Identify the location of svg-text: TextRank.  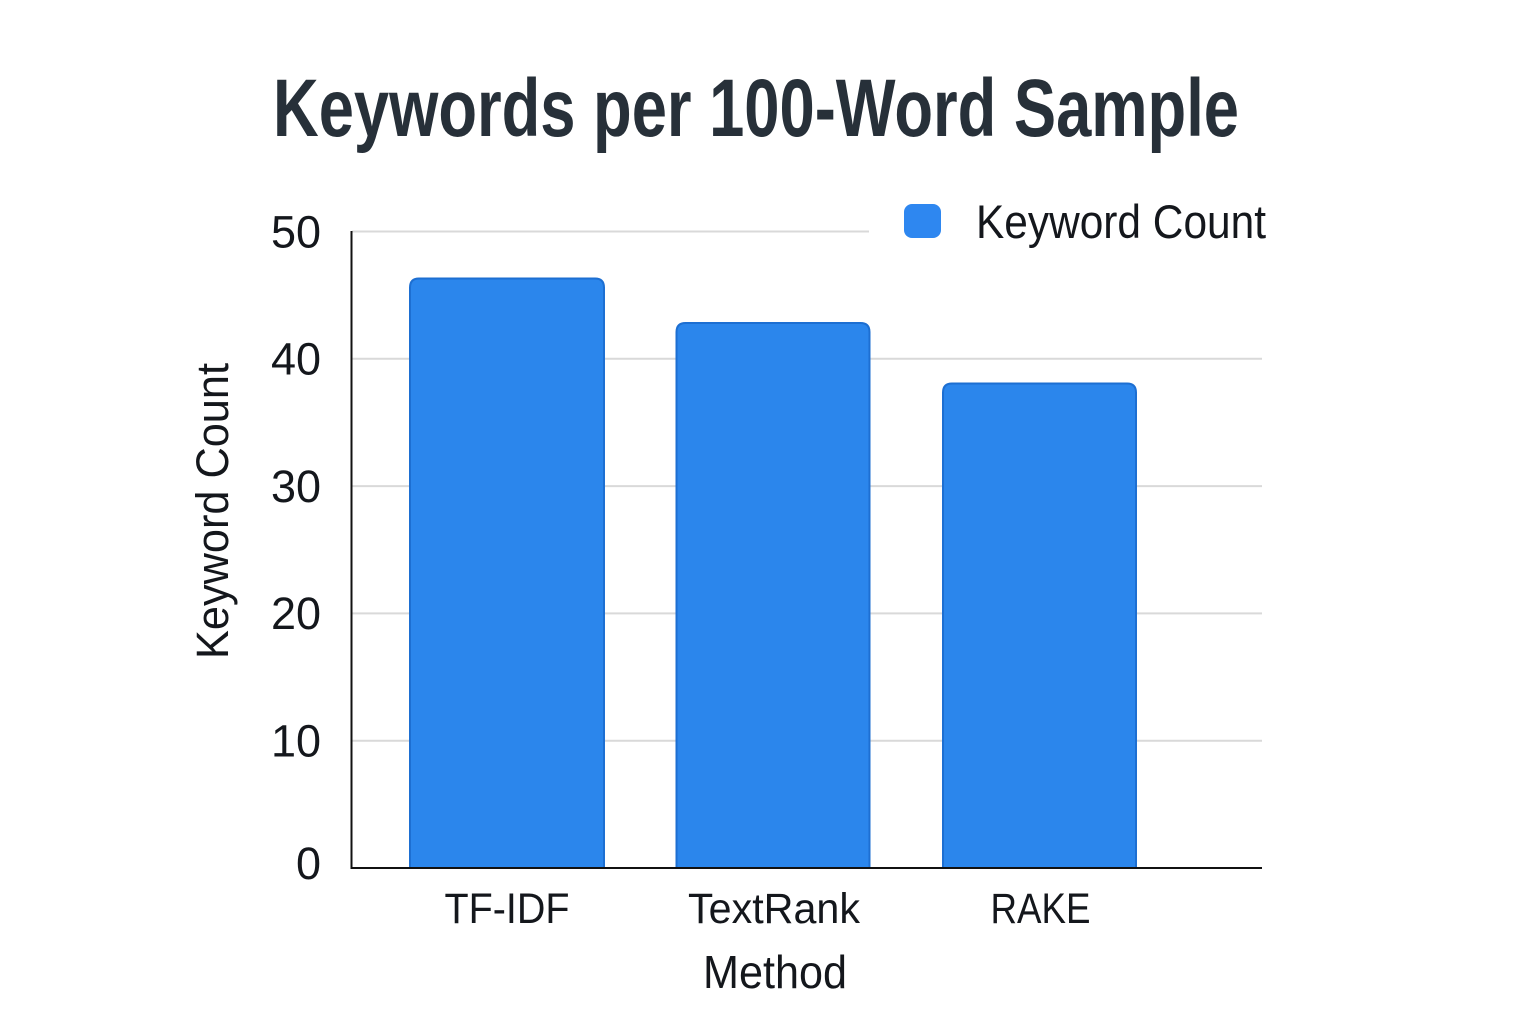
(774, 909).